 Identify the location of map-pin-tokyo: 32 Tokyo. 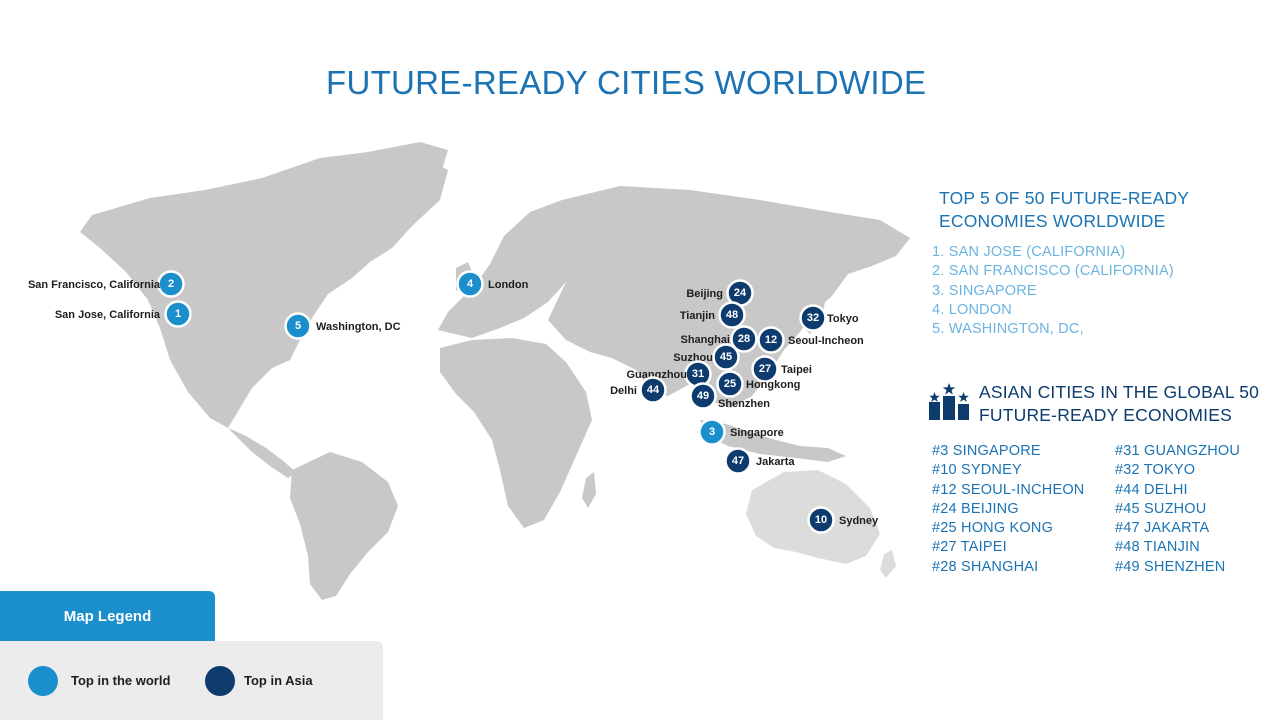
(829, 318).